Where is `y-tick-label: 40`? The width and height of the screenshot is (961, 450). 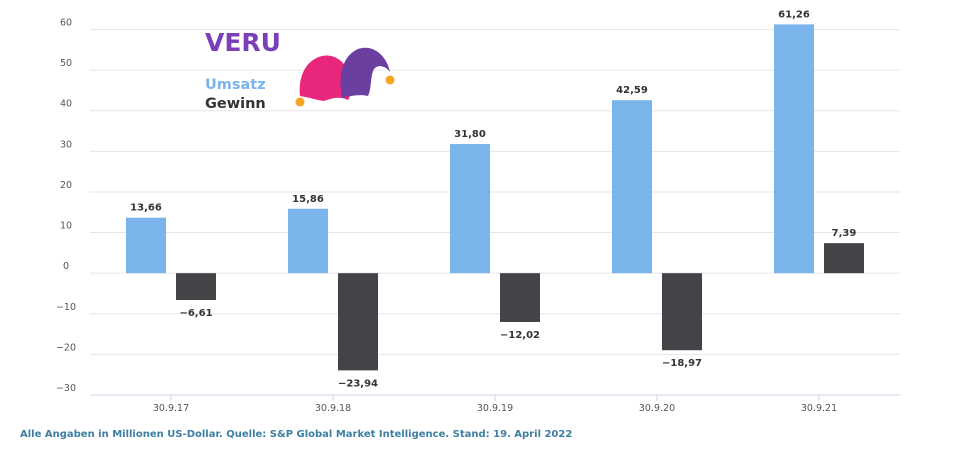
y-tick-label: 40 is located at coordinates (66, 104).